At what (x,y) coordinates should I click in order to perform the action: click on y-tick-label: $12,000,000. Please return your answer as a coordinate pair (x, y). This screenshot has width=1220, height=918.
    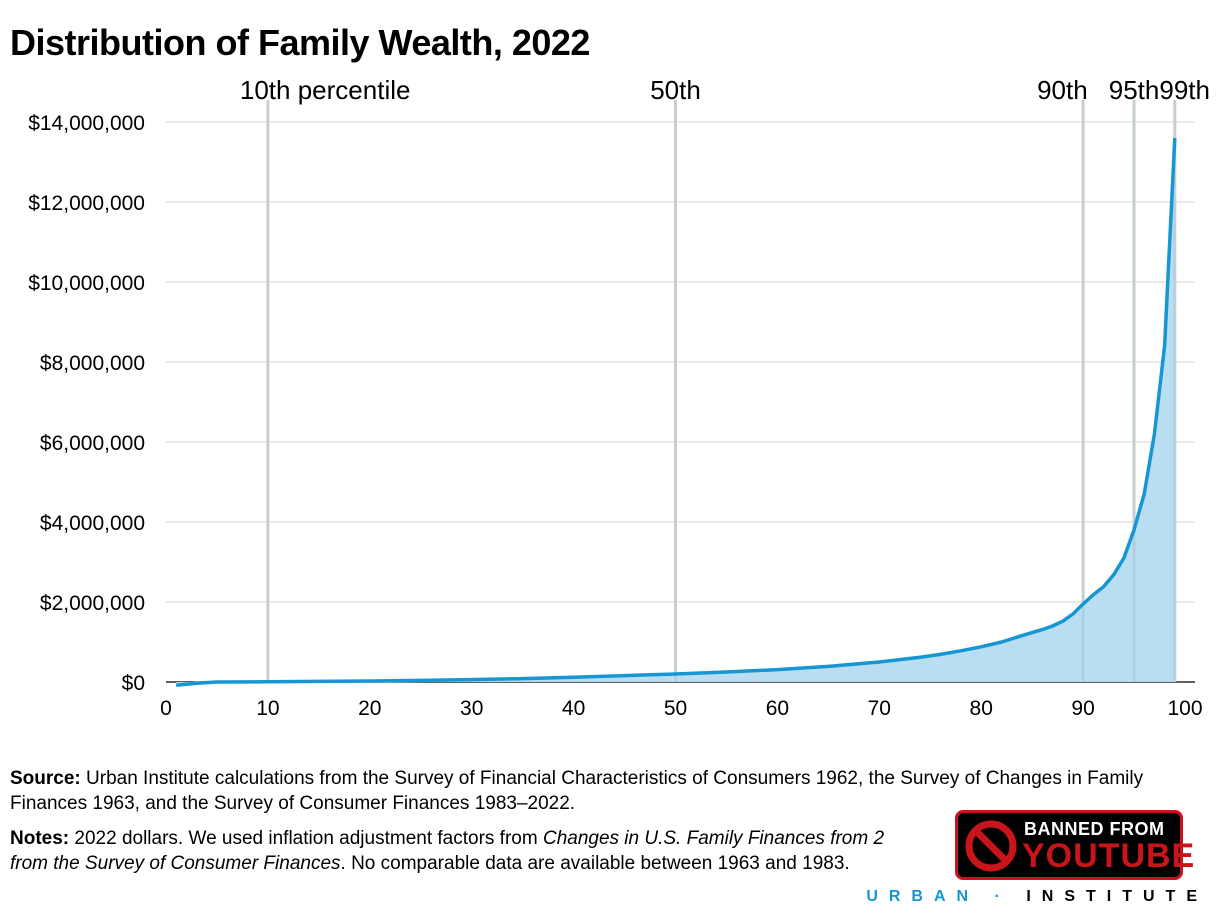
    Looking at the image, I should click on (86, 203).